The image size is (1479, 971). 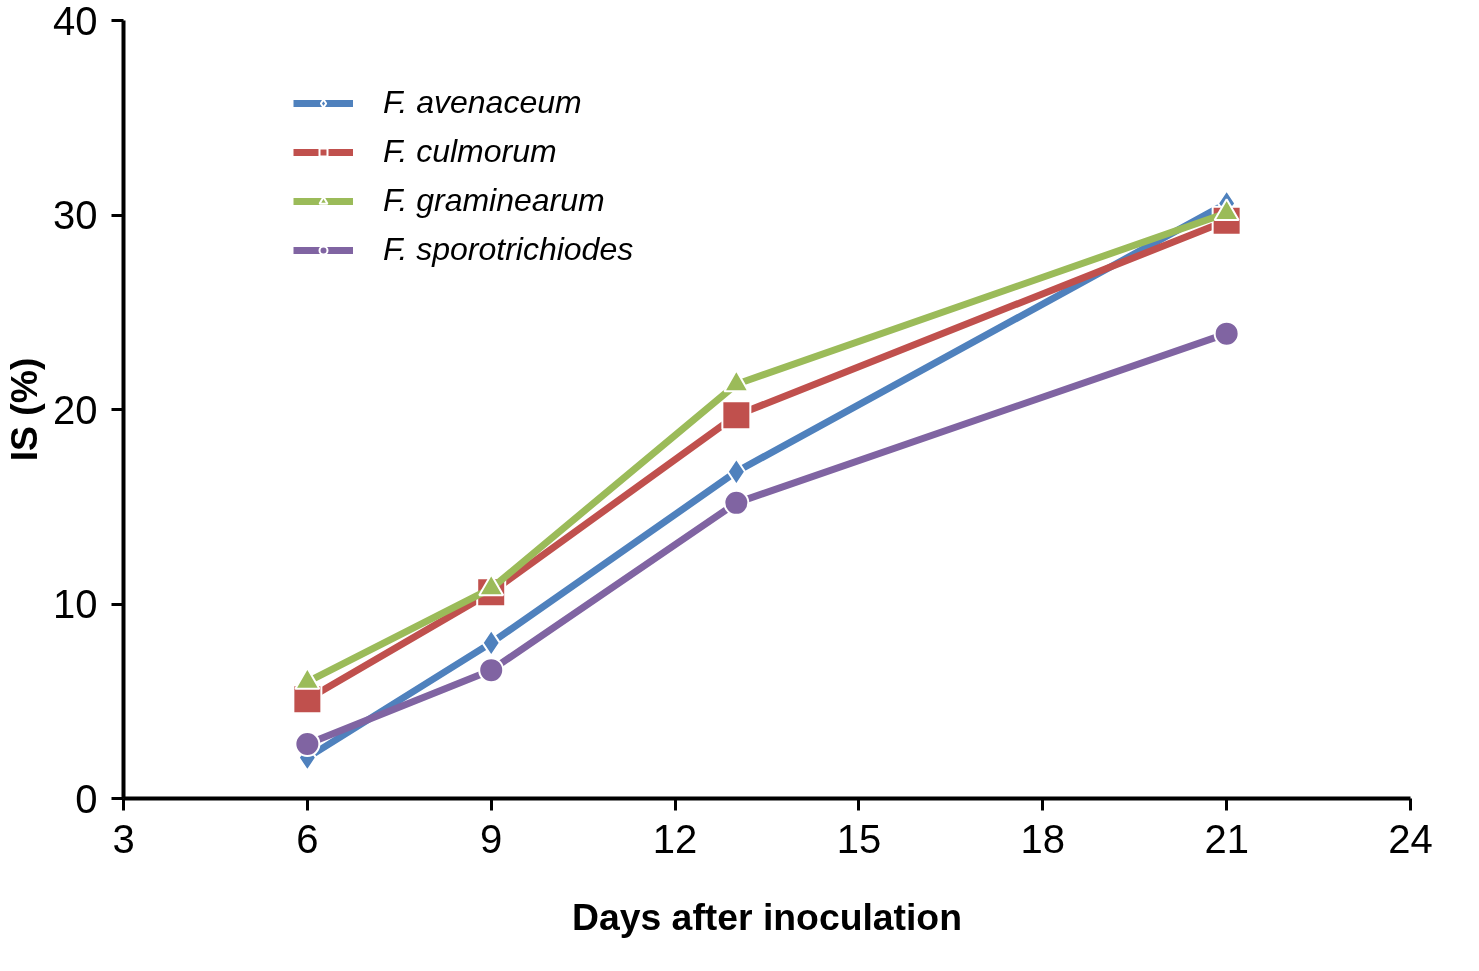 I want to click on x-tick-label: 3, so click(x=123, y=838).